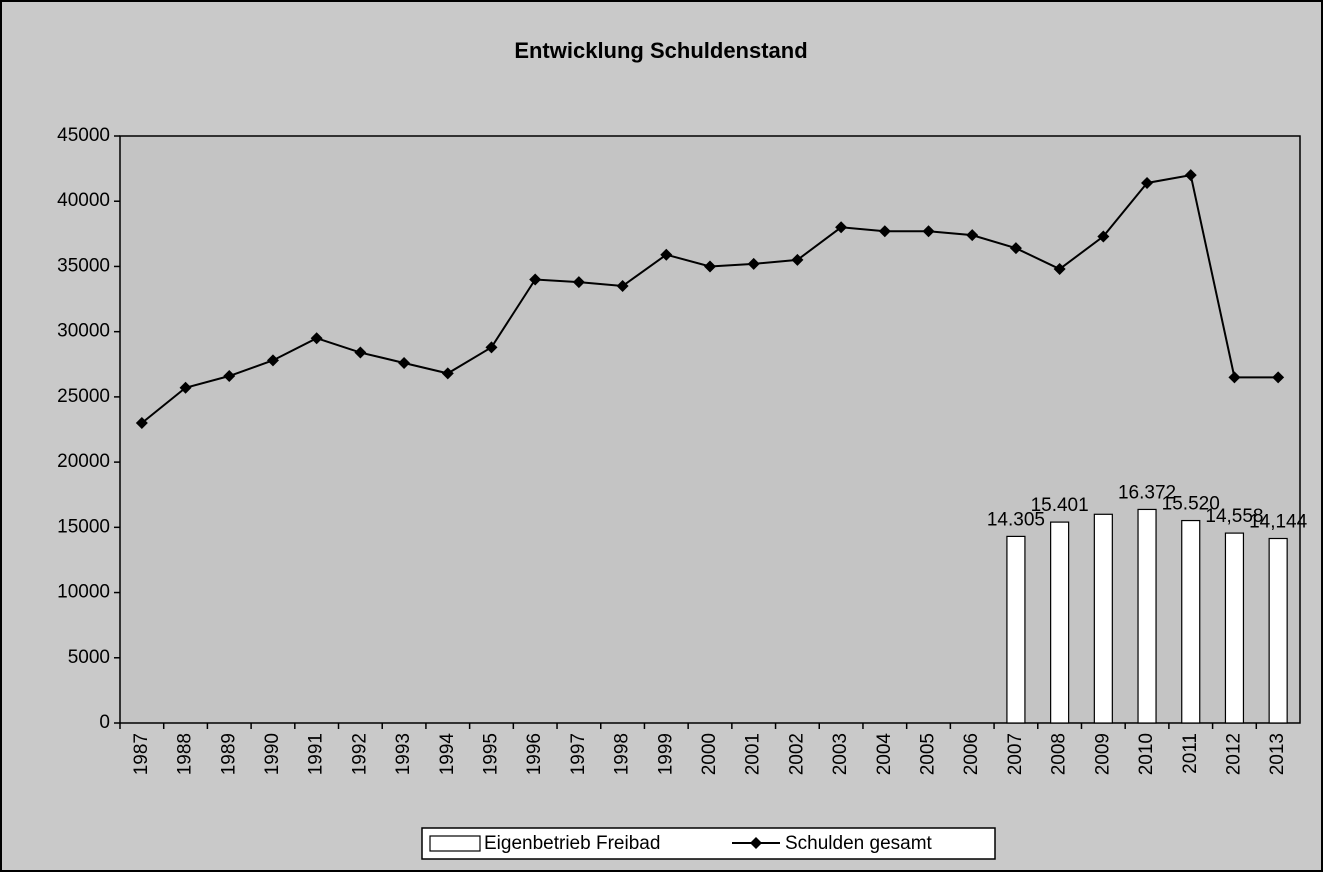  Describe the element at coordinates (840, 754) in the screenshot. I see `x-tick-label: 2003` at that location.